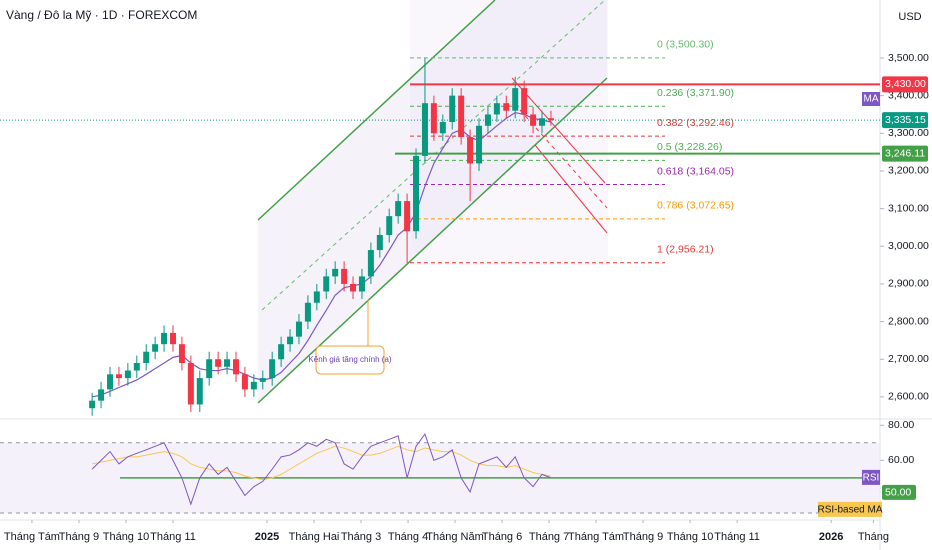  I want to click on fib-label: 0.5 (3,228.26), so click(689, 147).